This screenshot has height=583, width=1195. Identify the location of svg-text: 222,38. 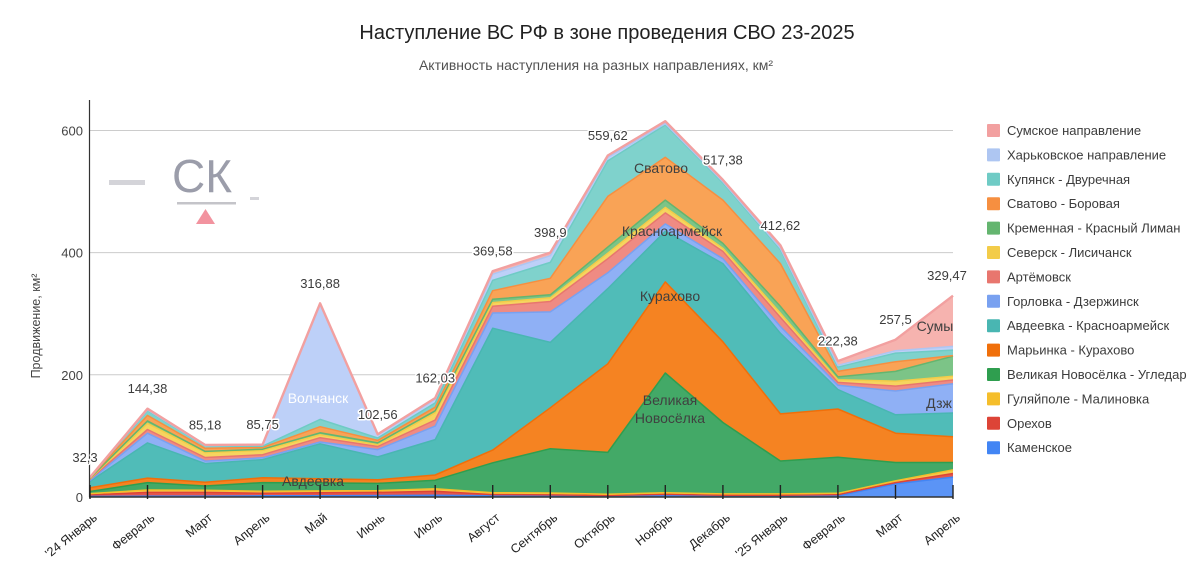
(838, 341).